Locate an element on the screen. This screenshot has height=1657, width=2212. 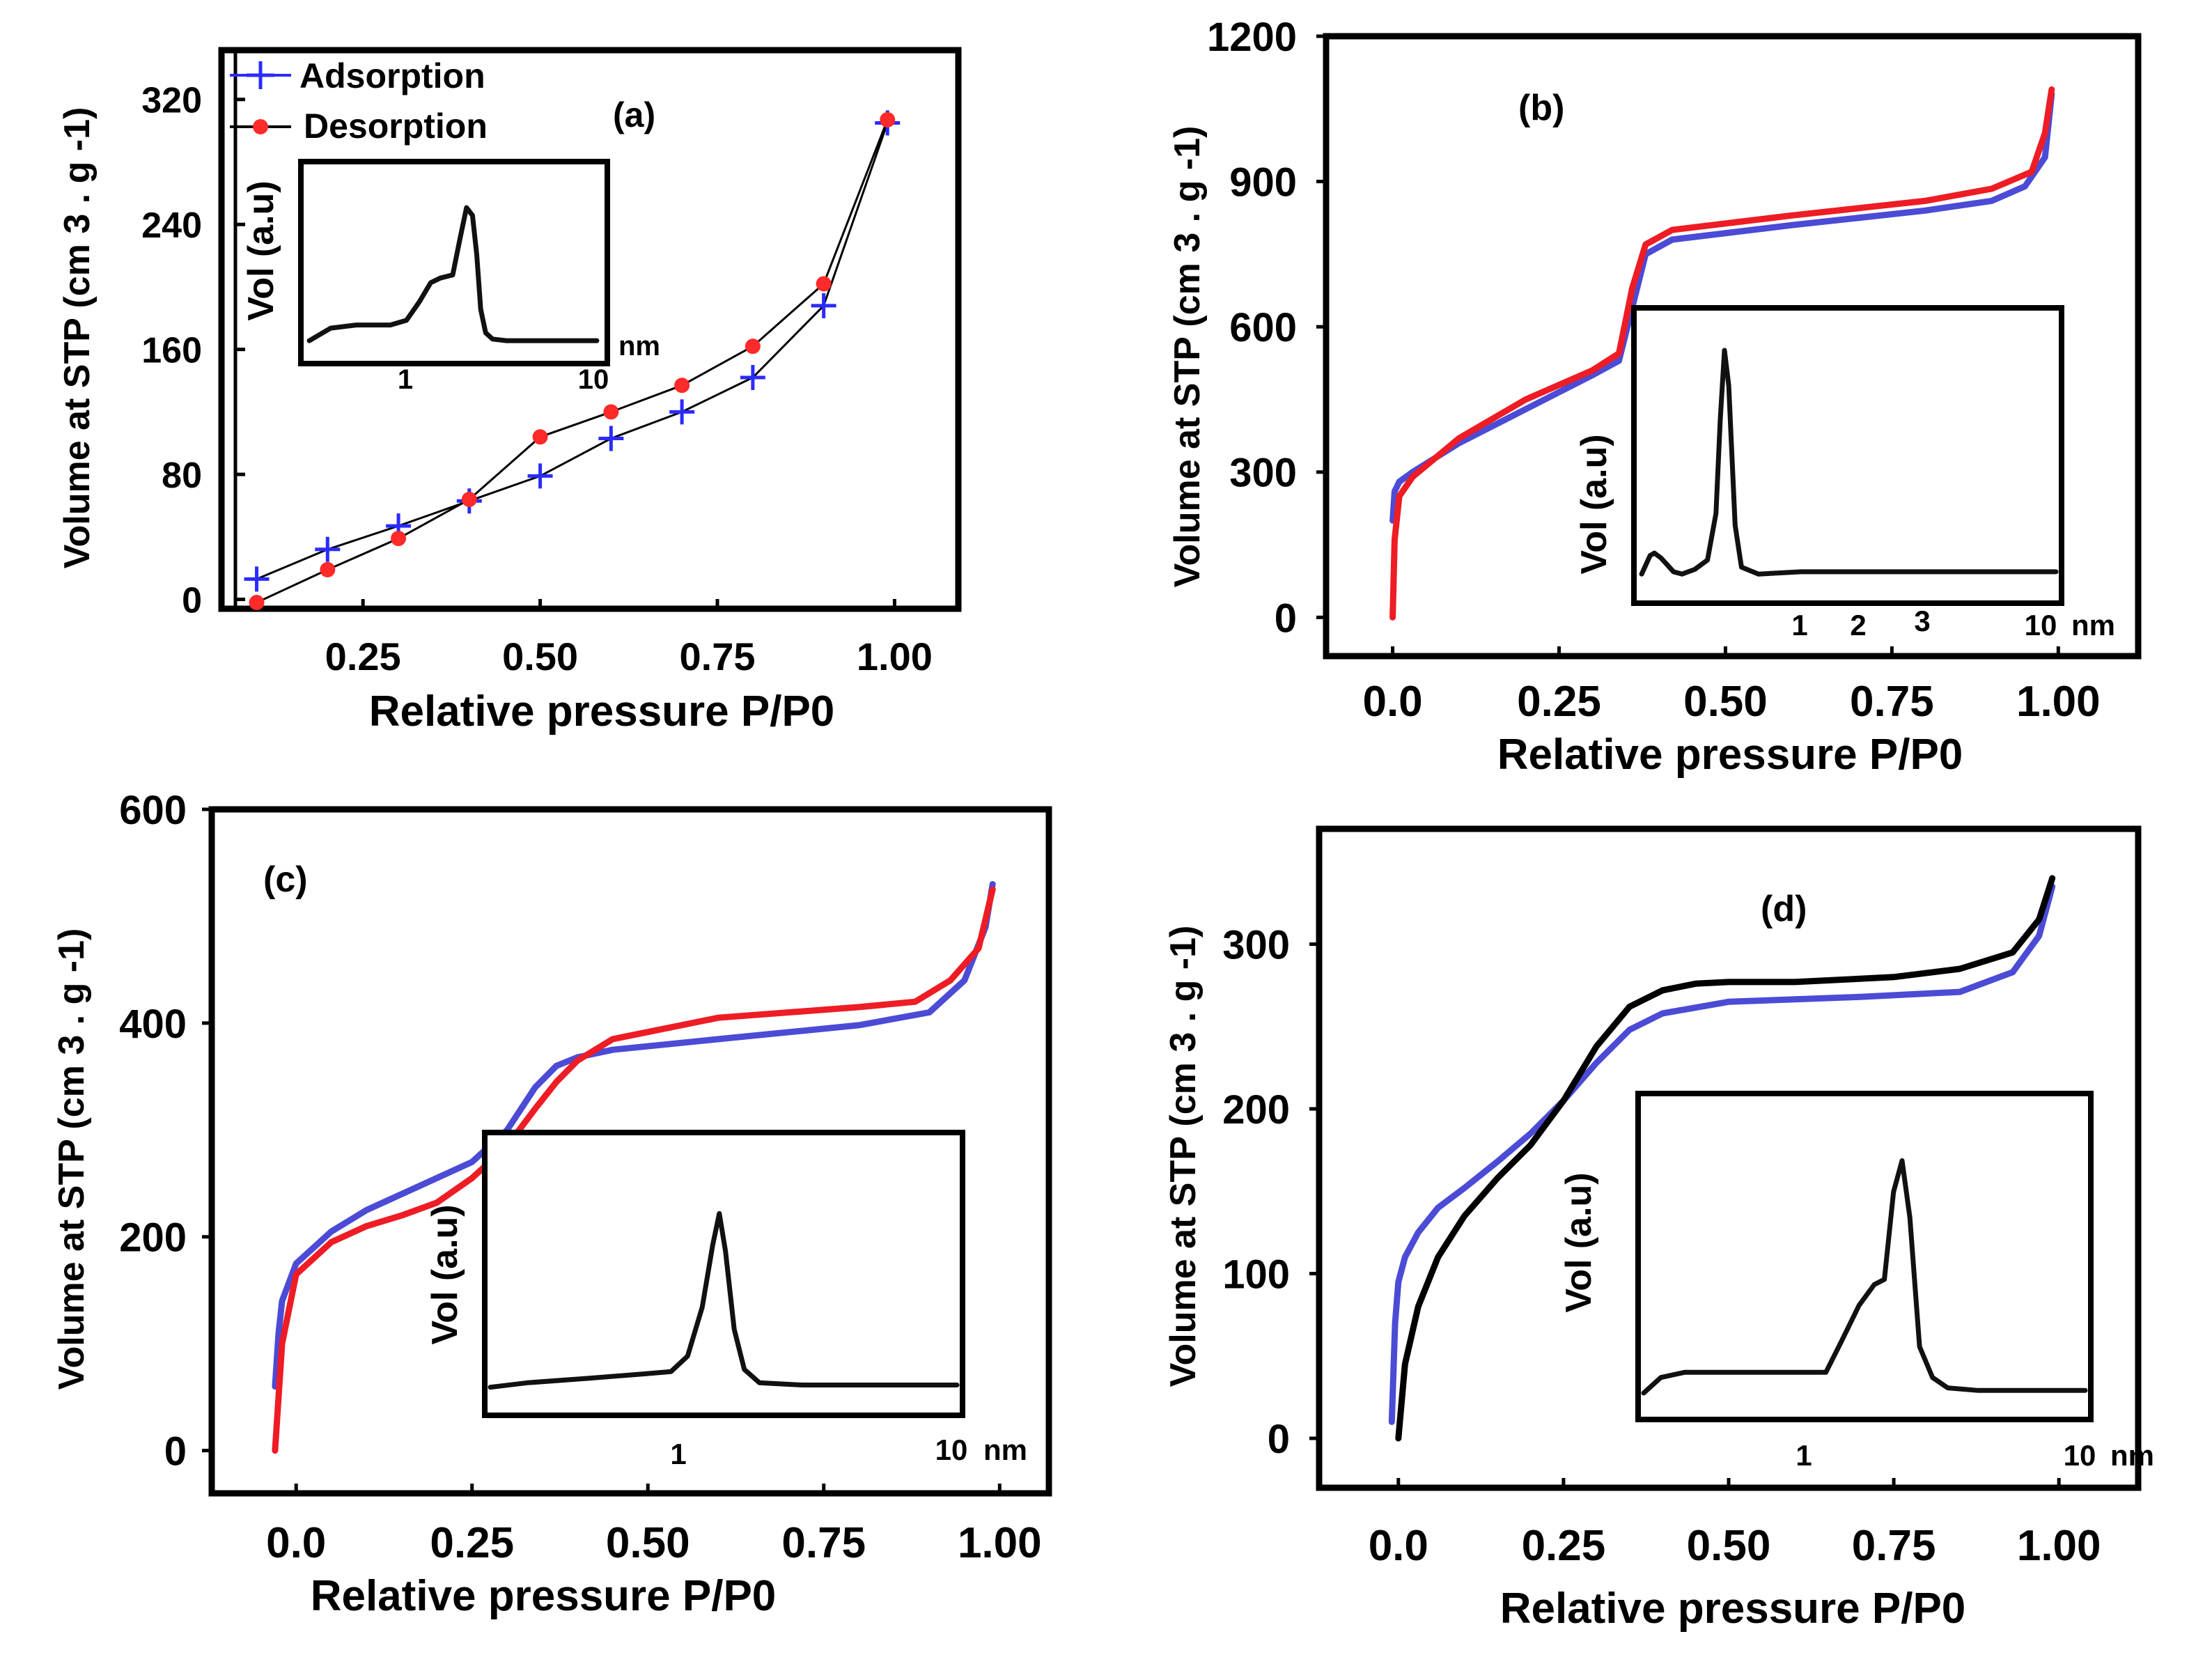
panel-d-y-ticks: 0 100 200 300 is located at coordinates (1270, 1192).